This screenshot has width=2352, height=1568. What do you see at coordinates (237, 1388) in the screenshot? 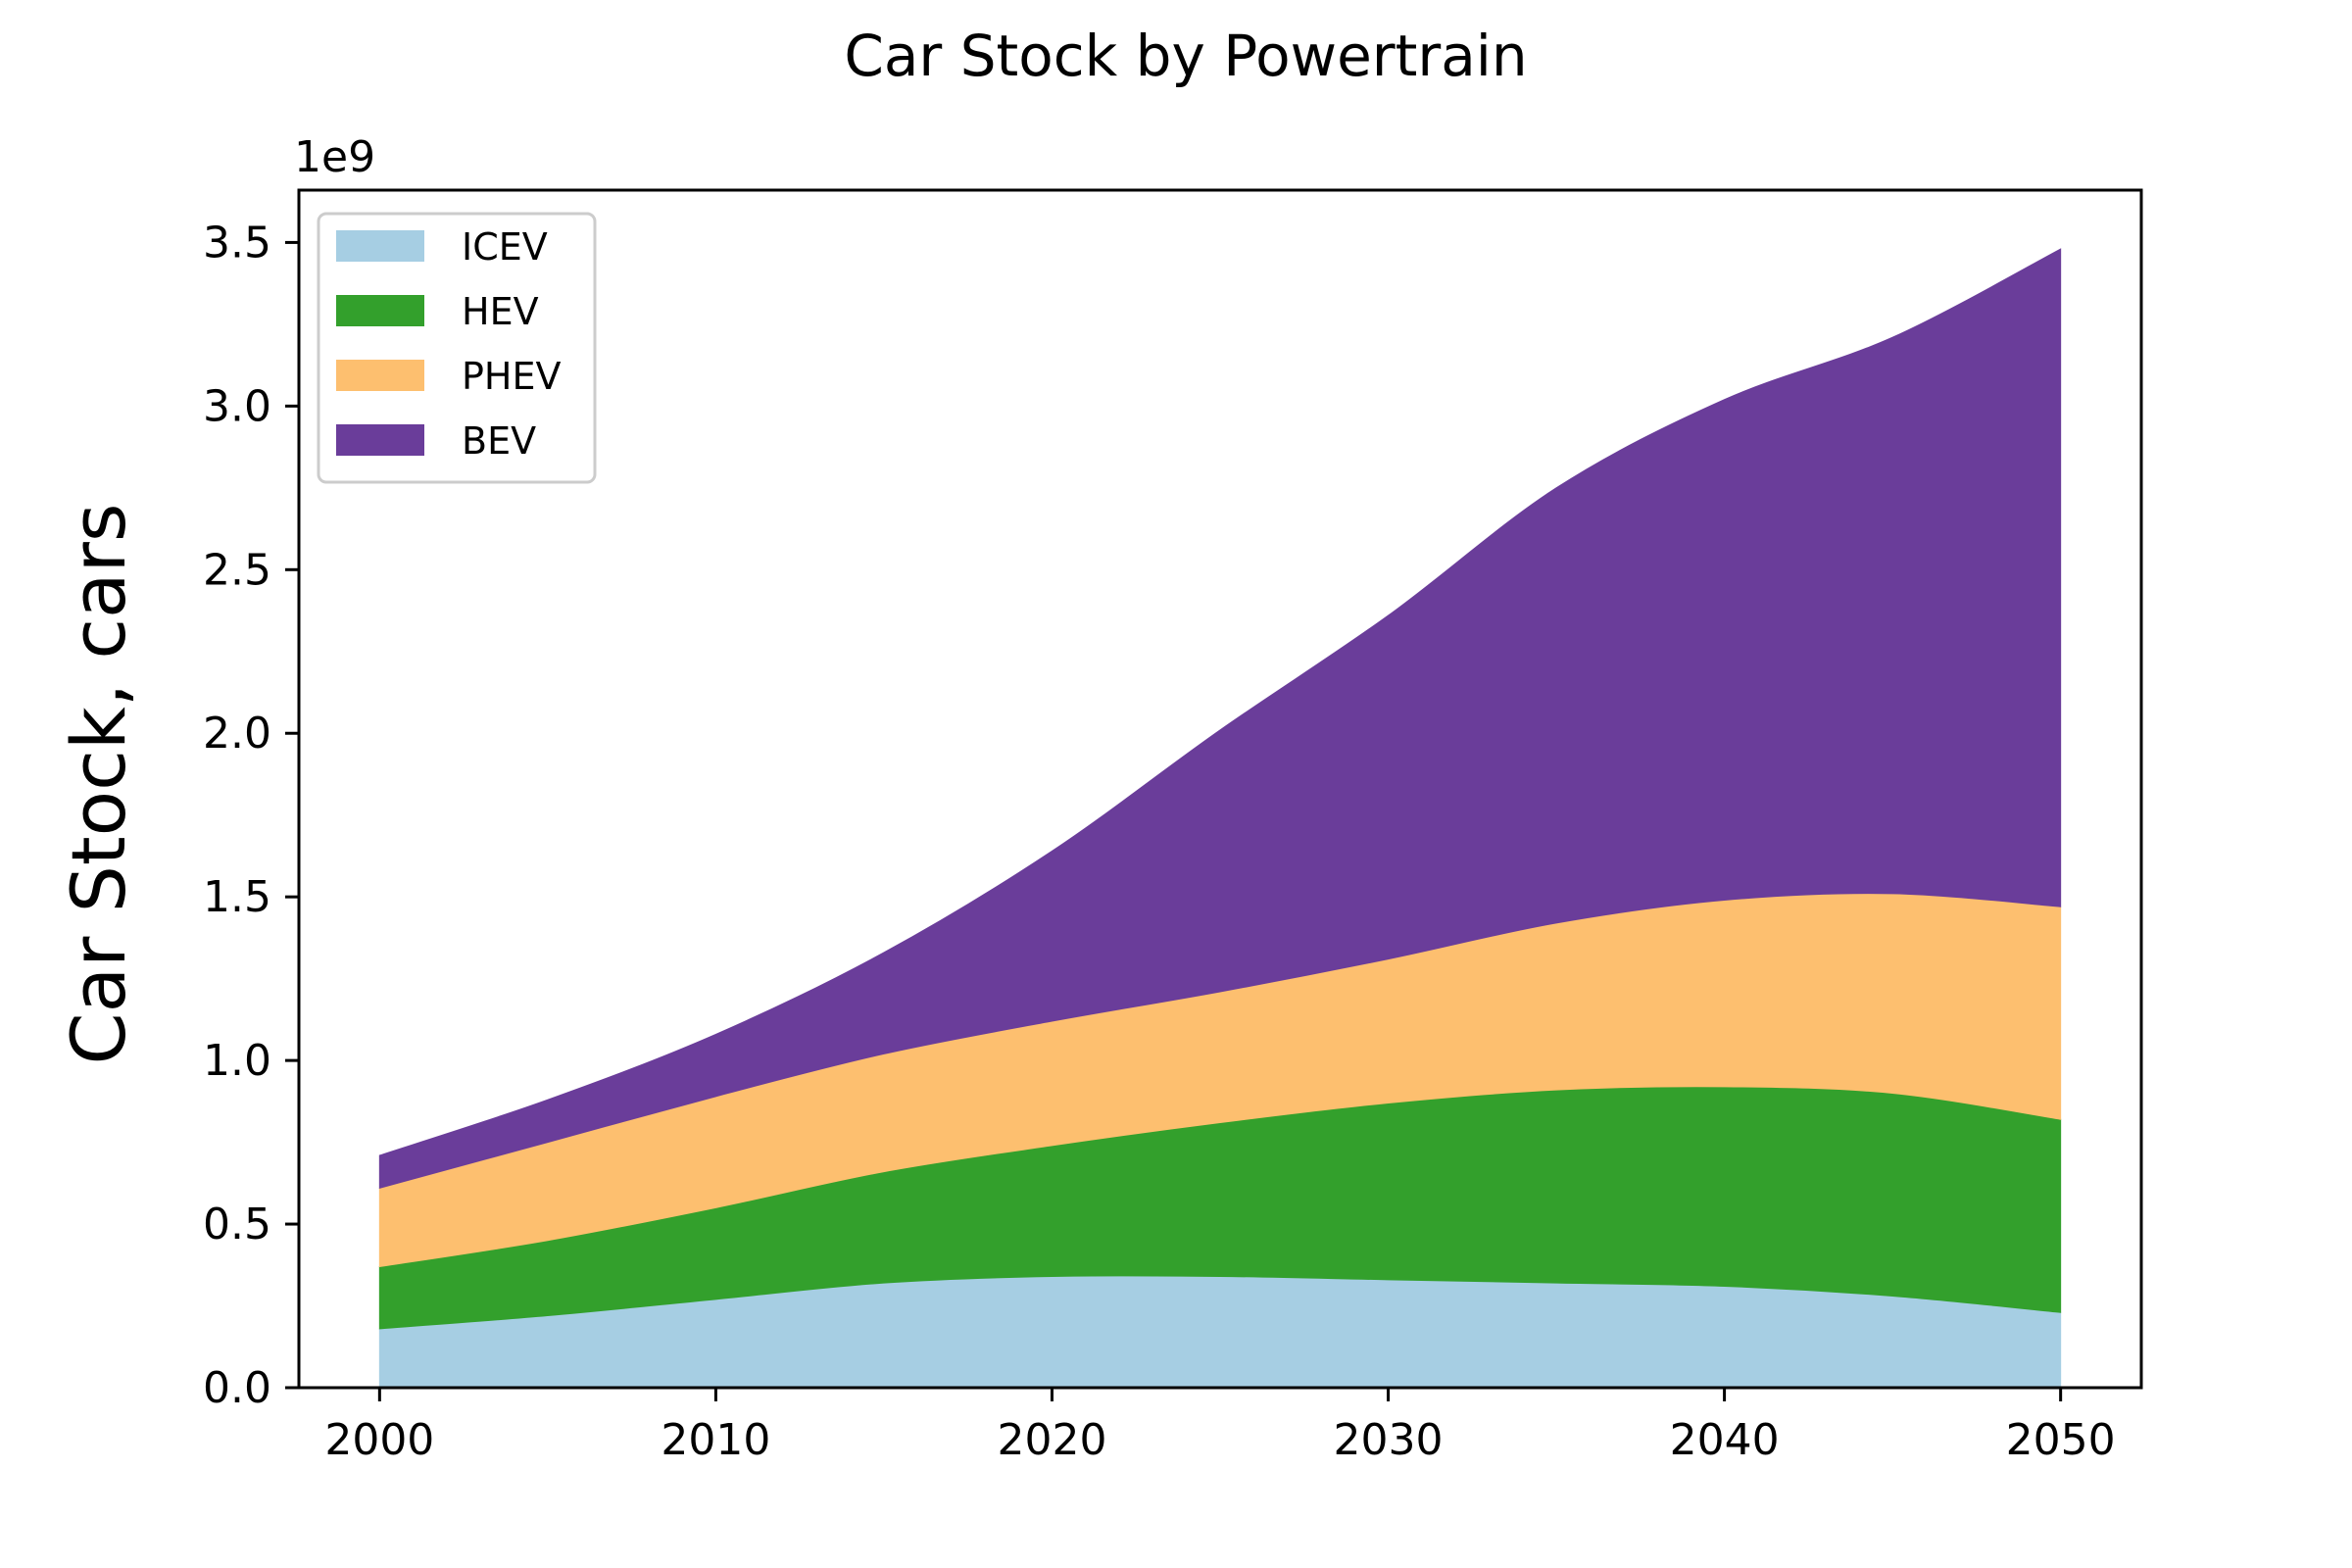
I see `y-tick-label: 0.0` at bounding box center [237, 1388].